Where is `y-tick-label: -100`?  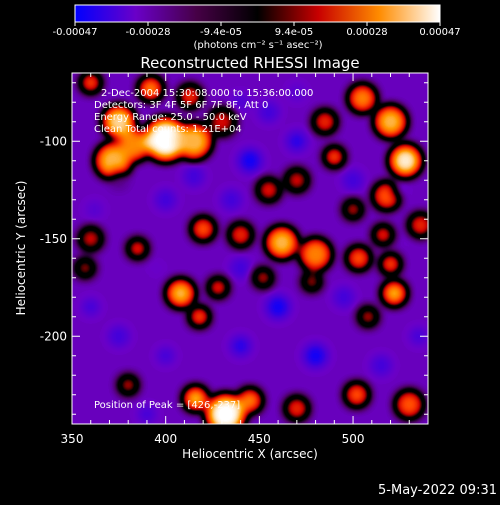 y-tick-label: -100 is located at coordinates (53, 141).